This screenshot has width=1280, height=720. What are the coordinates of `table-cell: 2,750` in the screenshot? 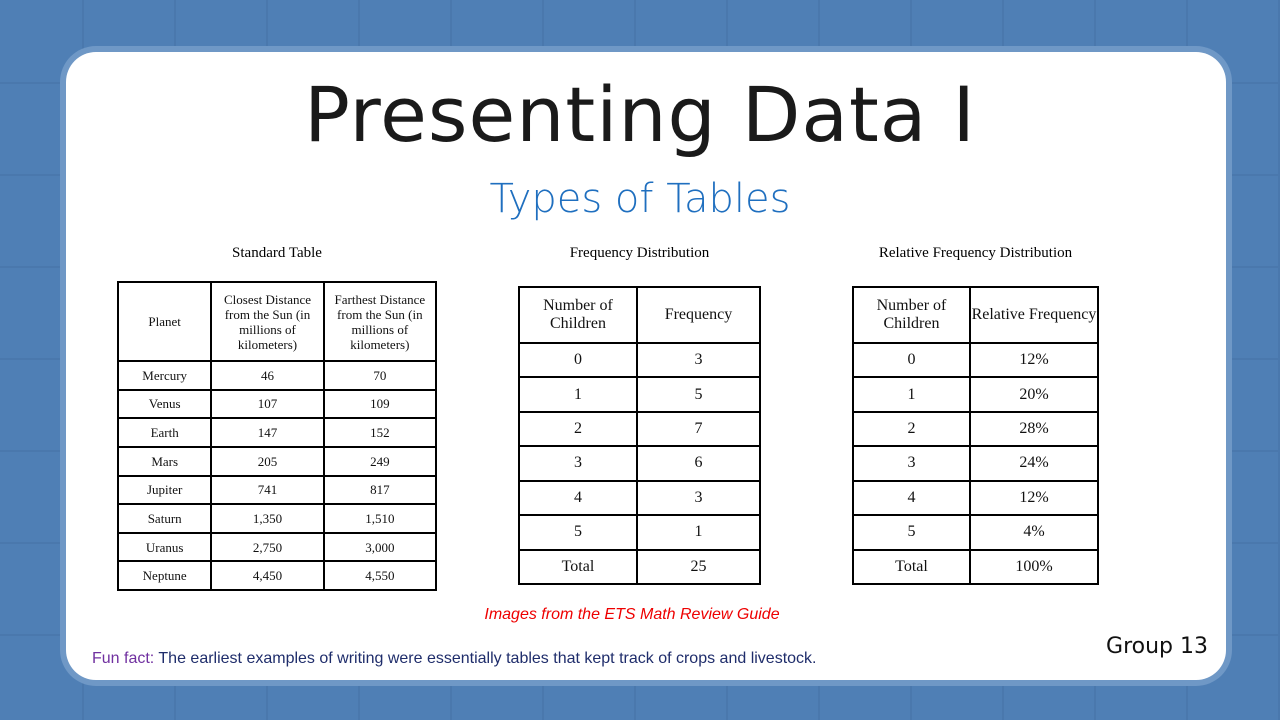 It's located at (267, 547).